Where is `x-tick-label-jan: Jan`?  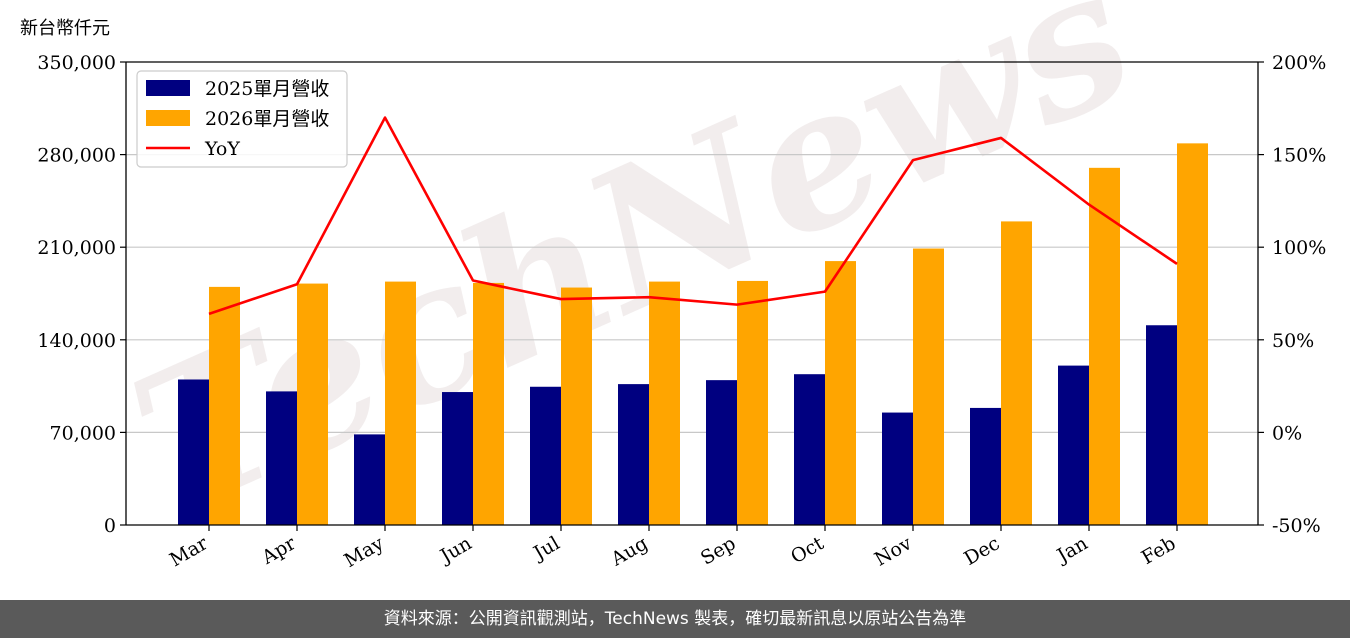
x-tick-label-jan: Jan is located at coordinates (1072, 550).